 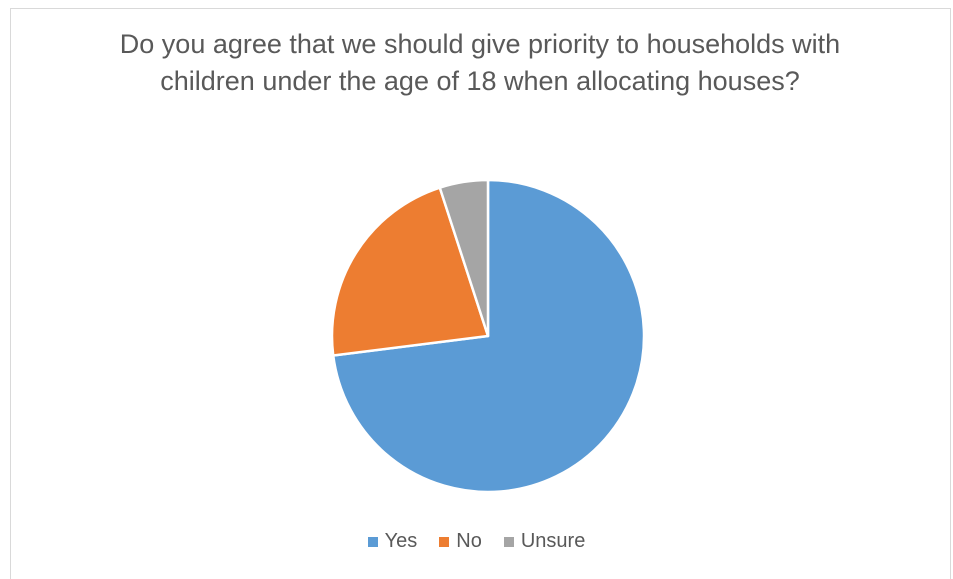 I want to click on legend-item-no: No, so click(x=460, y=541).